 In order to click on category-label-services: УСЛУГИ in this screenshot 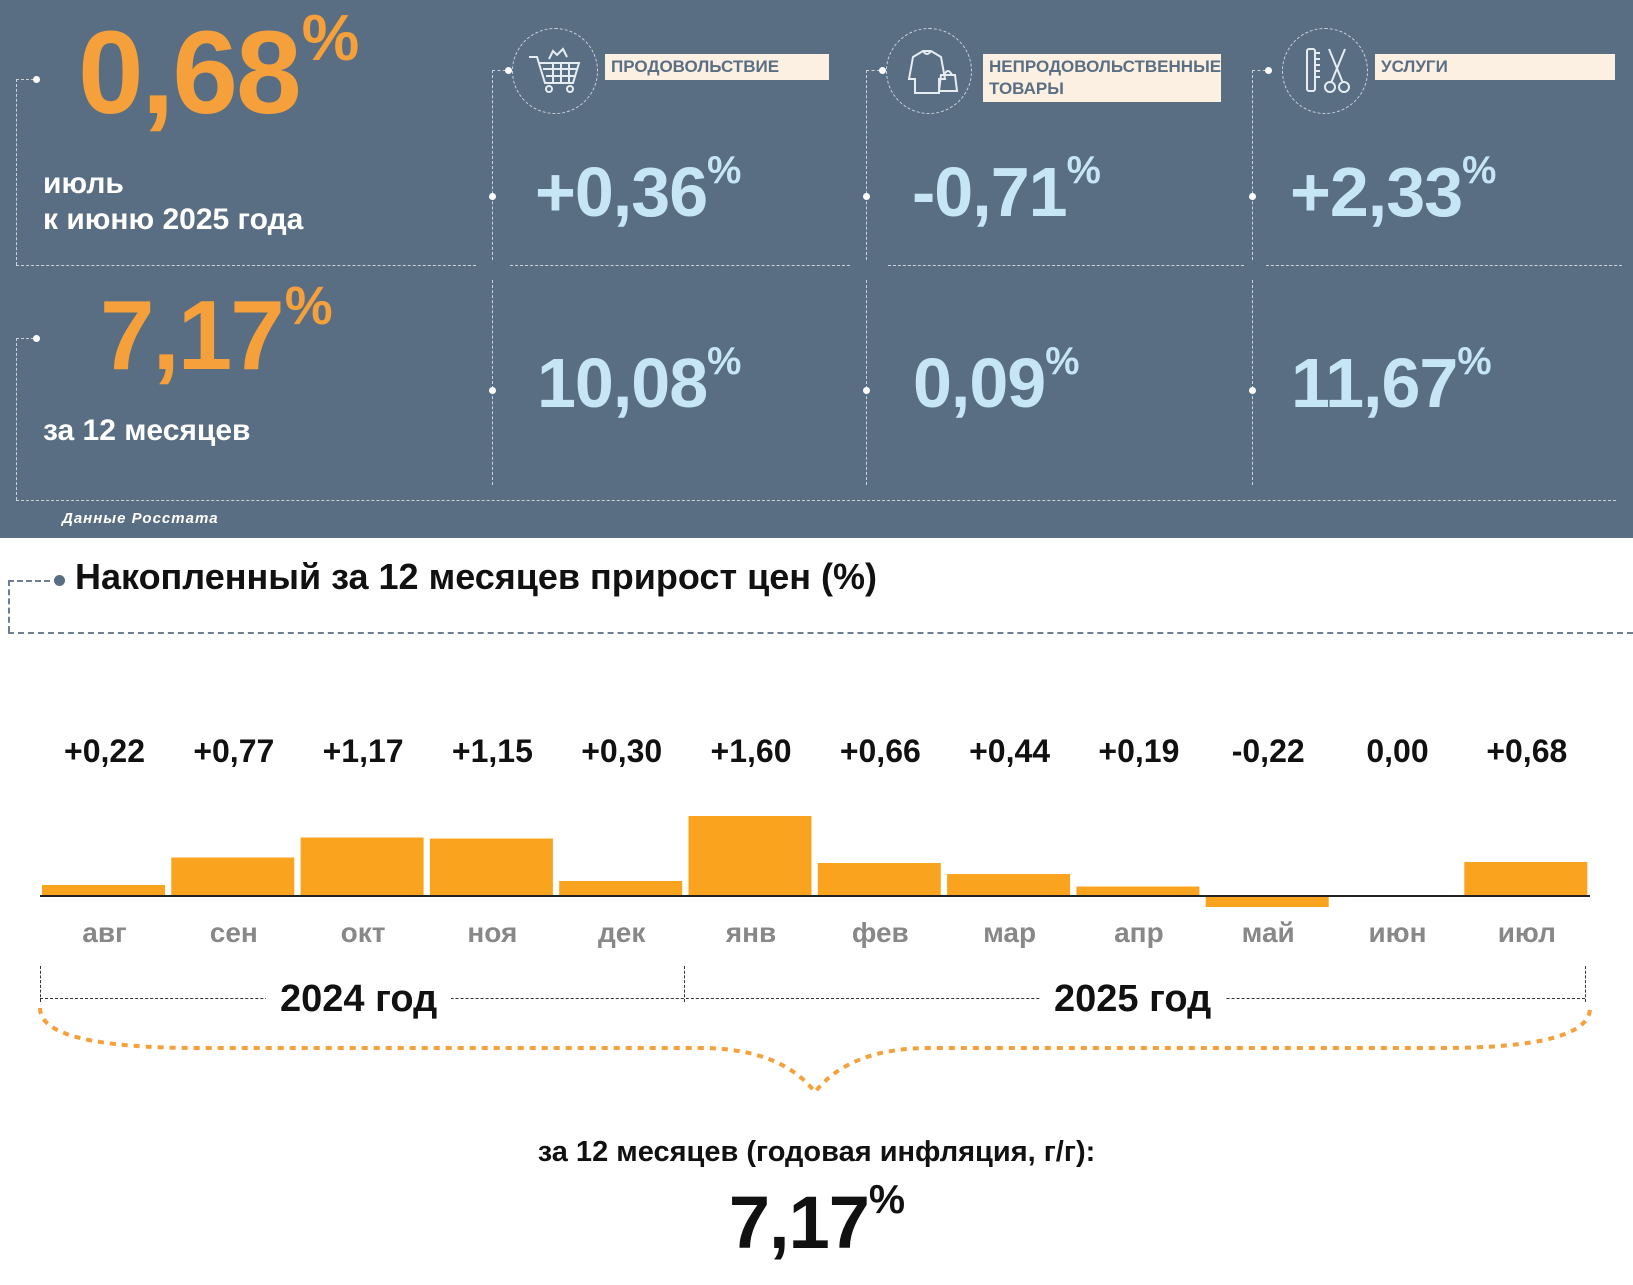, I will do `click(1495, 67)`.